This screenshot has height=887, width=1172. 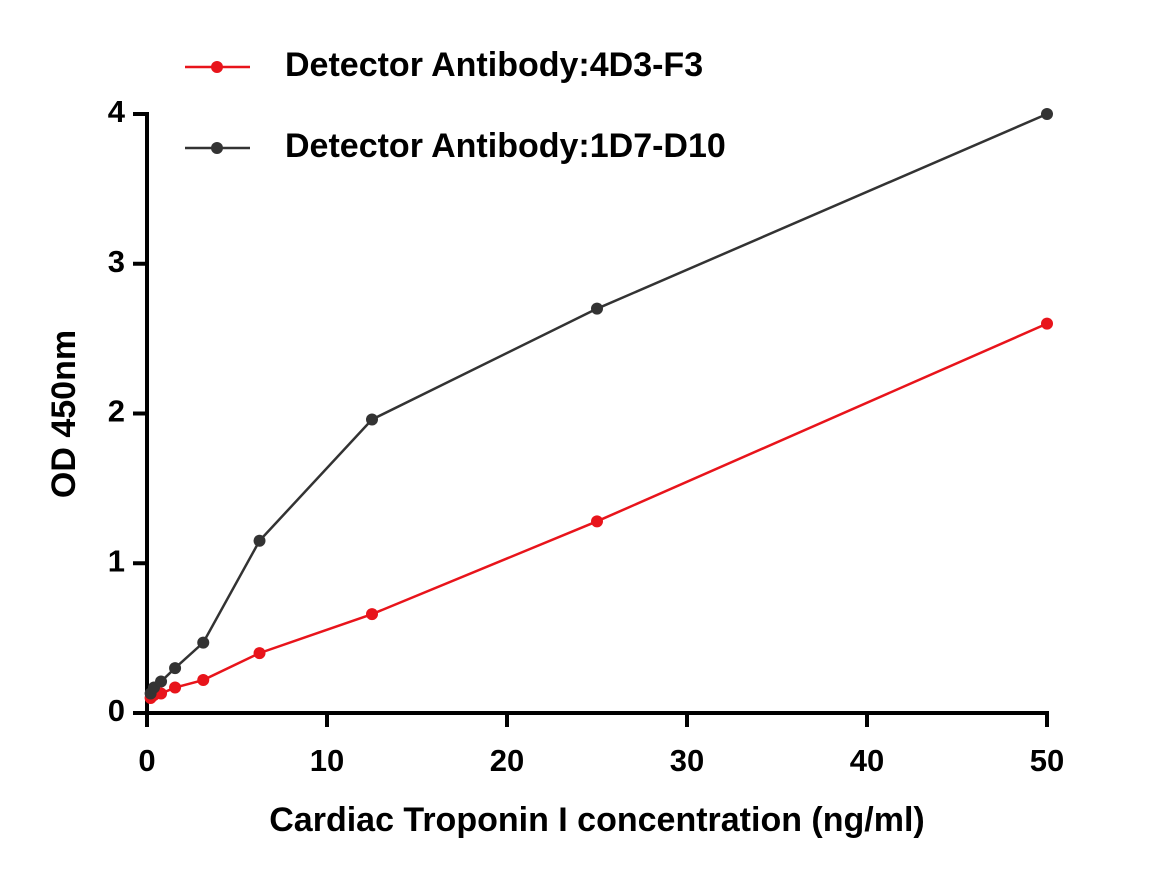 I want to click on x-tick-label: 50, so click(x=1047, y=760).